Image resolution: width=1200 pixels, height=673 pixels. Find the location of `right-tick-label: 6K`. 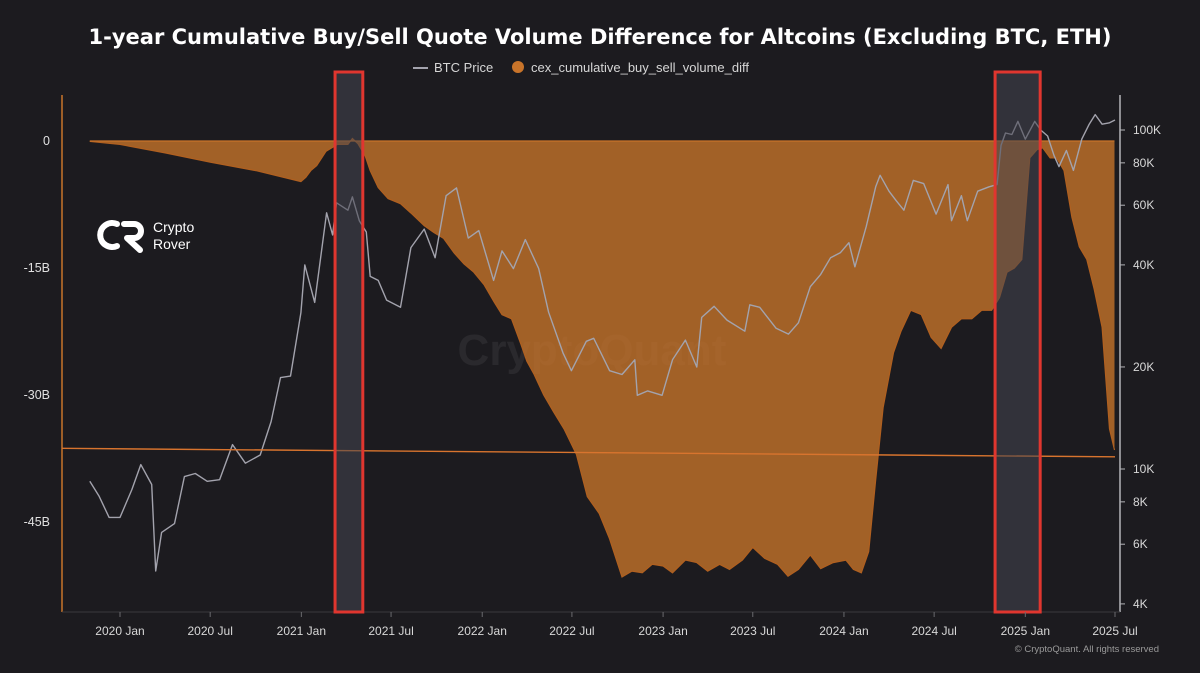

right-tick-label: 6K is located at coordinates (1140, 544).